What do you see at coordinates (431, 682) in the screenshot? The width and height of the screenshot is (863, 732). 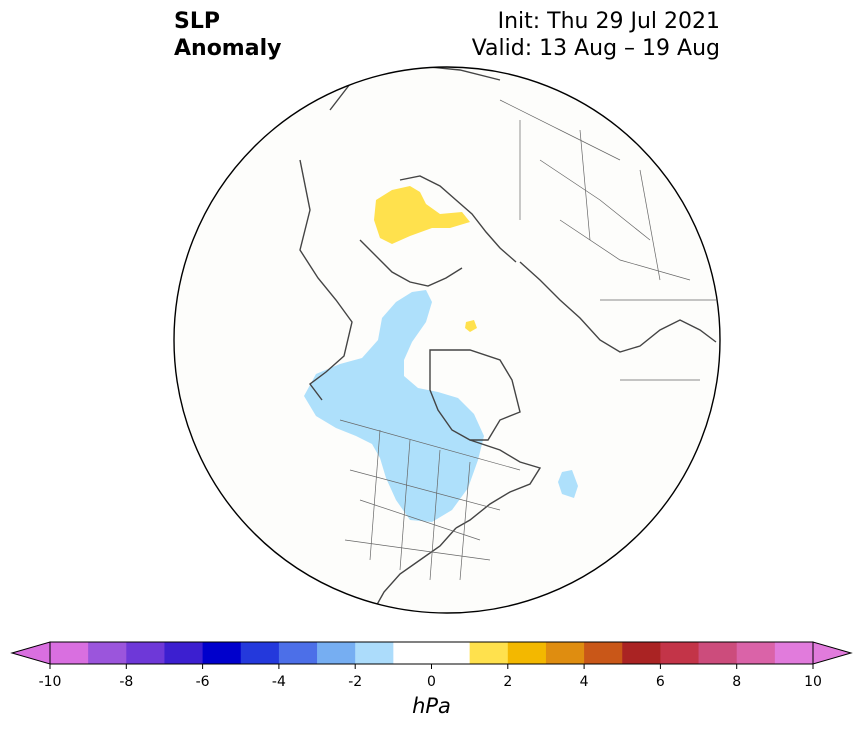 I see `colorbar-tick-label: 0` at bounding box center [431, 682].